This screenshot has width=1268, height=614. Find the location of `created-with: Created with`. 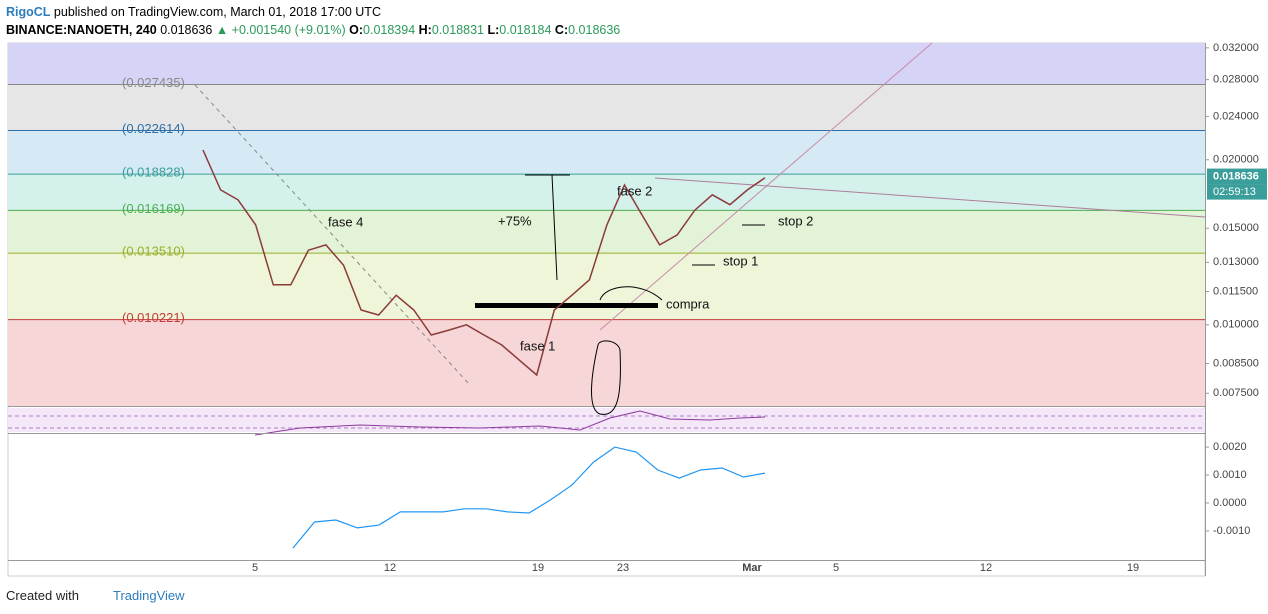

created-with: Created with is located at coordinates (42, 595).